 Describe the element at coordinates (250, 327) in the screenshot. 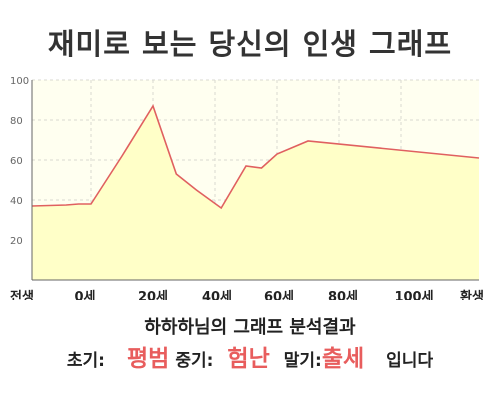

I see `result-title: 하하하님의 그래프 분석결과` at that location.